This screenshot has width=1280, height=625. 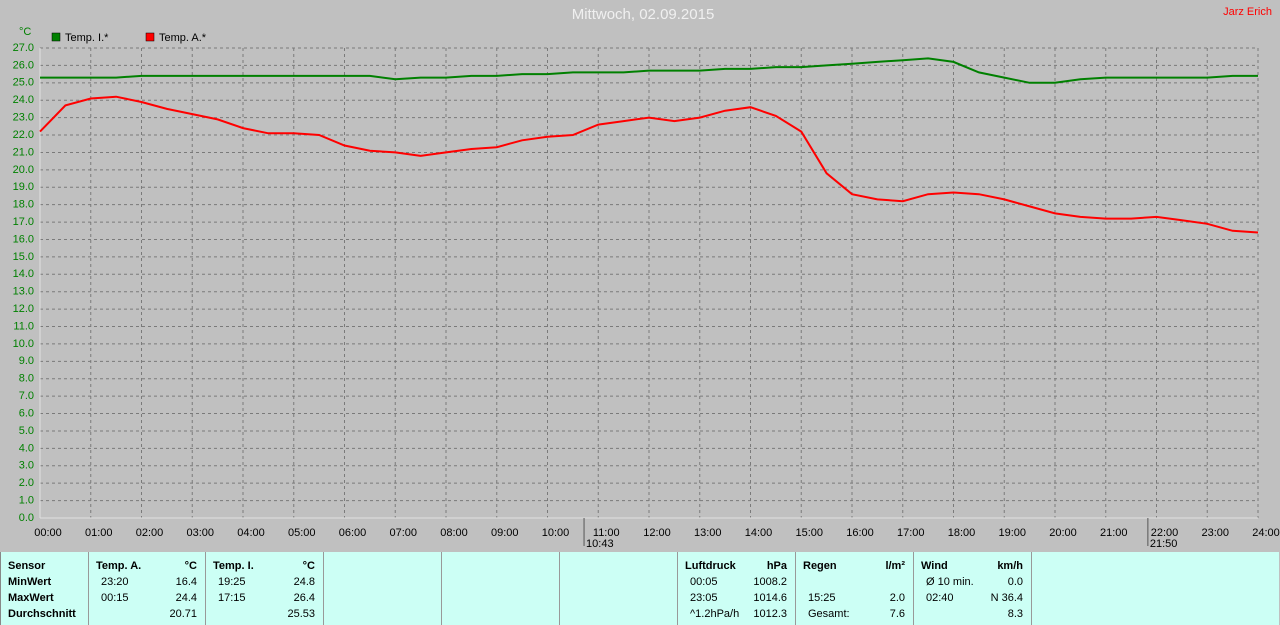 I want to click on x-tick-label: 19:00, so click(x=1012, y=533).